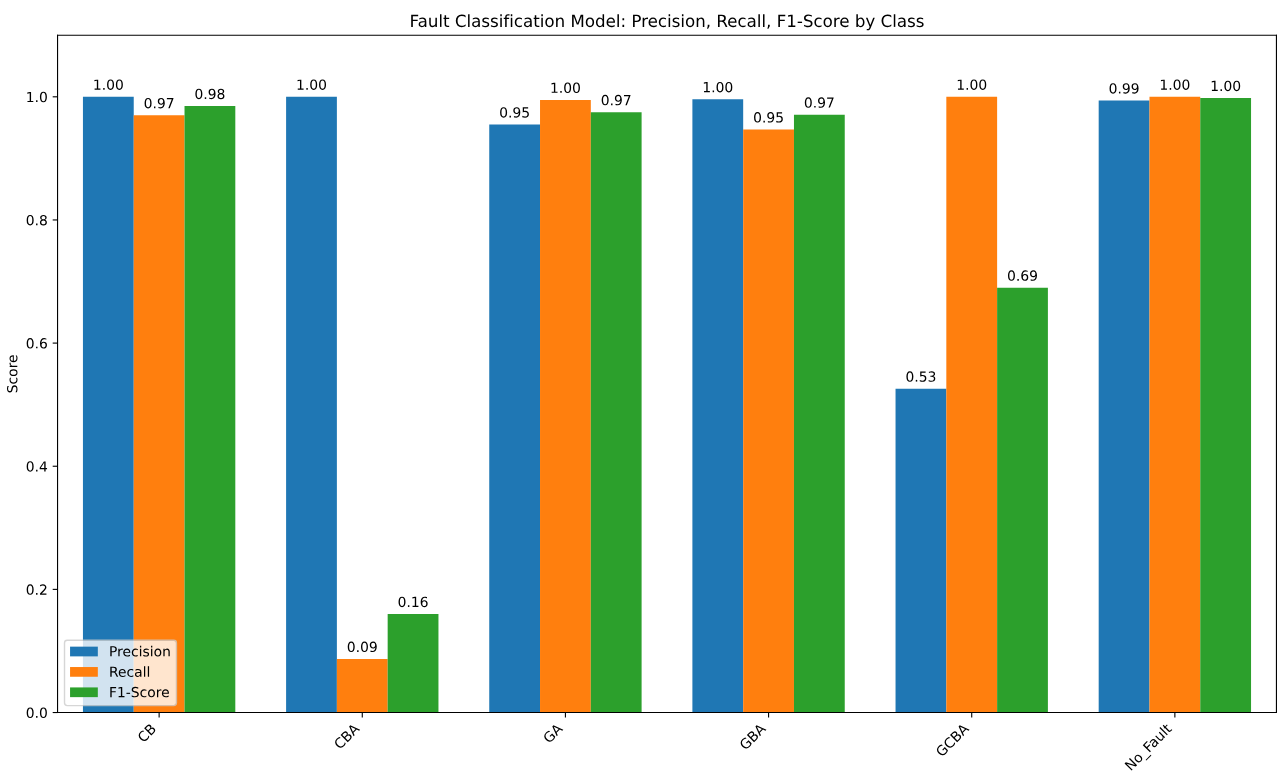  What do you see at coordinates (36, 220) in the screenshot?
I see `y-tick-label: 0.8` at bounding box center [36, 220].